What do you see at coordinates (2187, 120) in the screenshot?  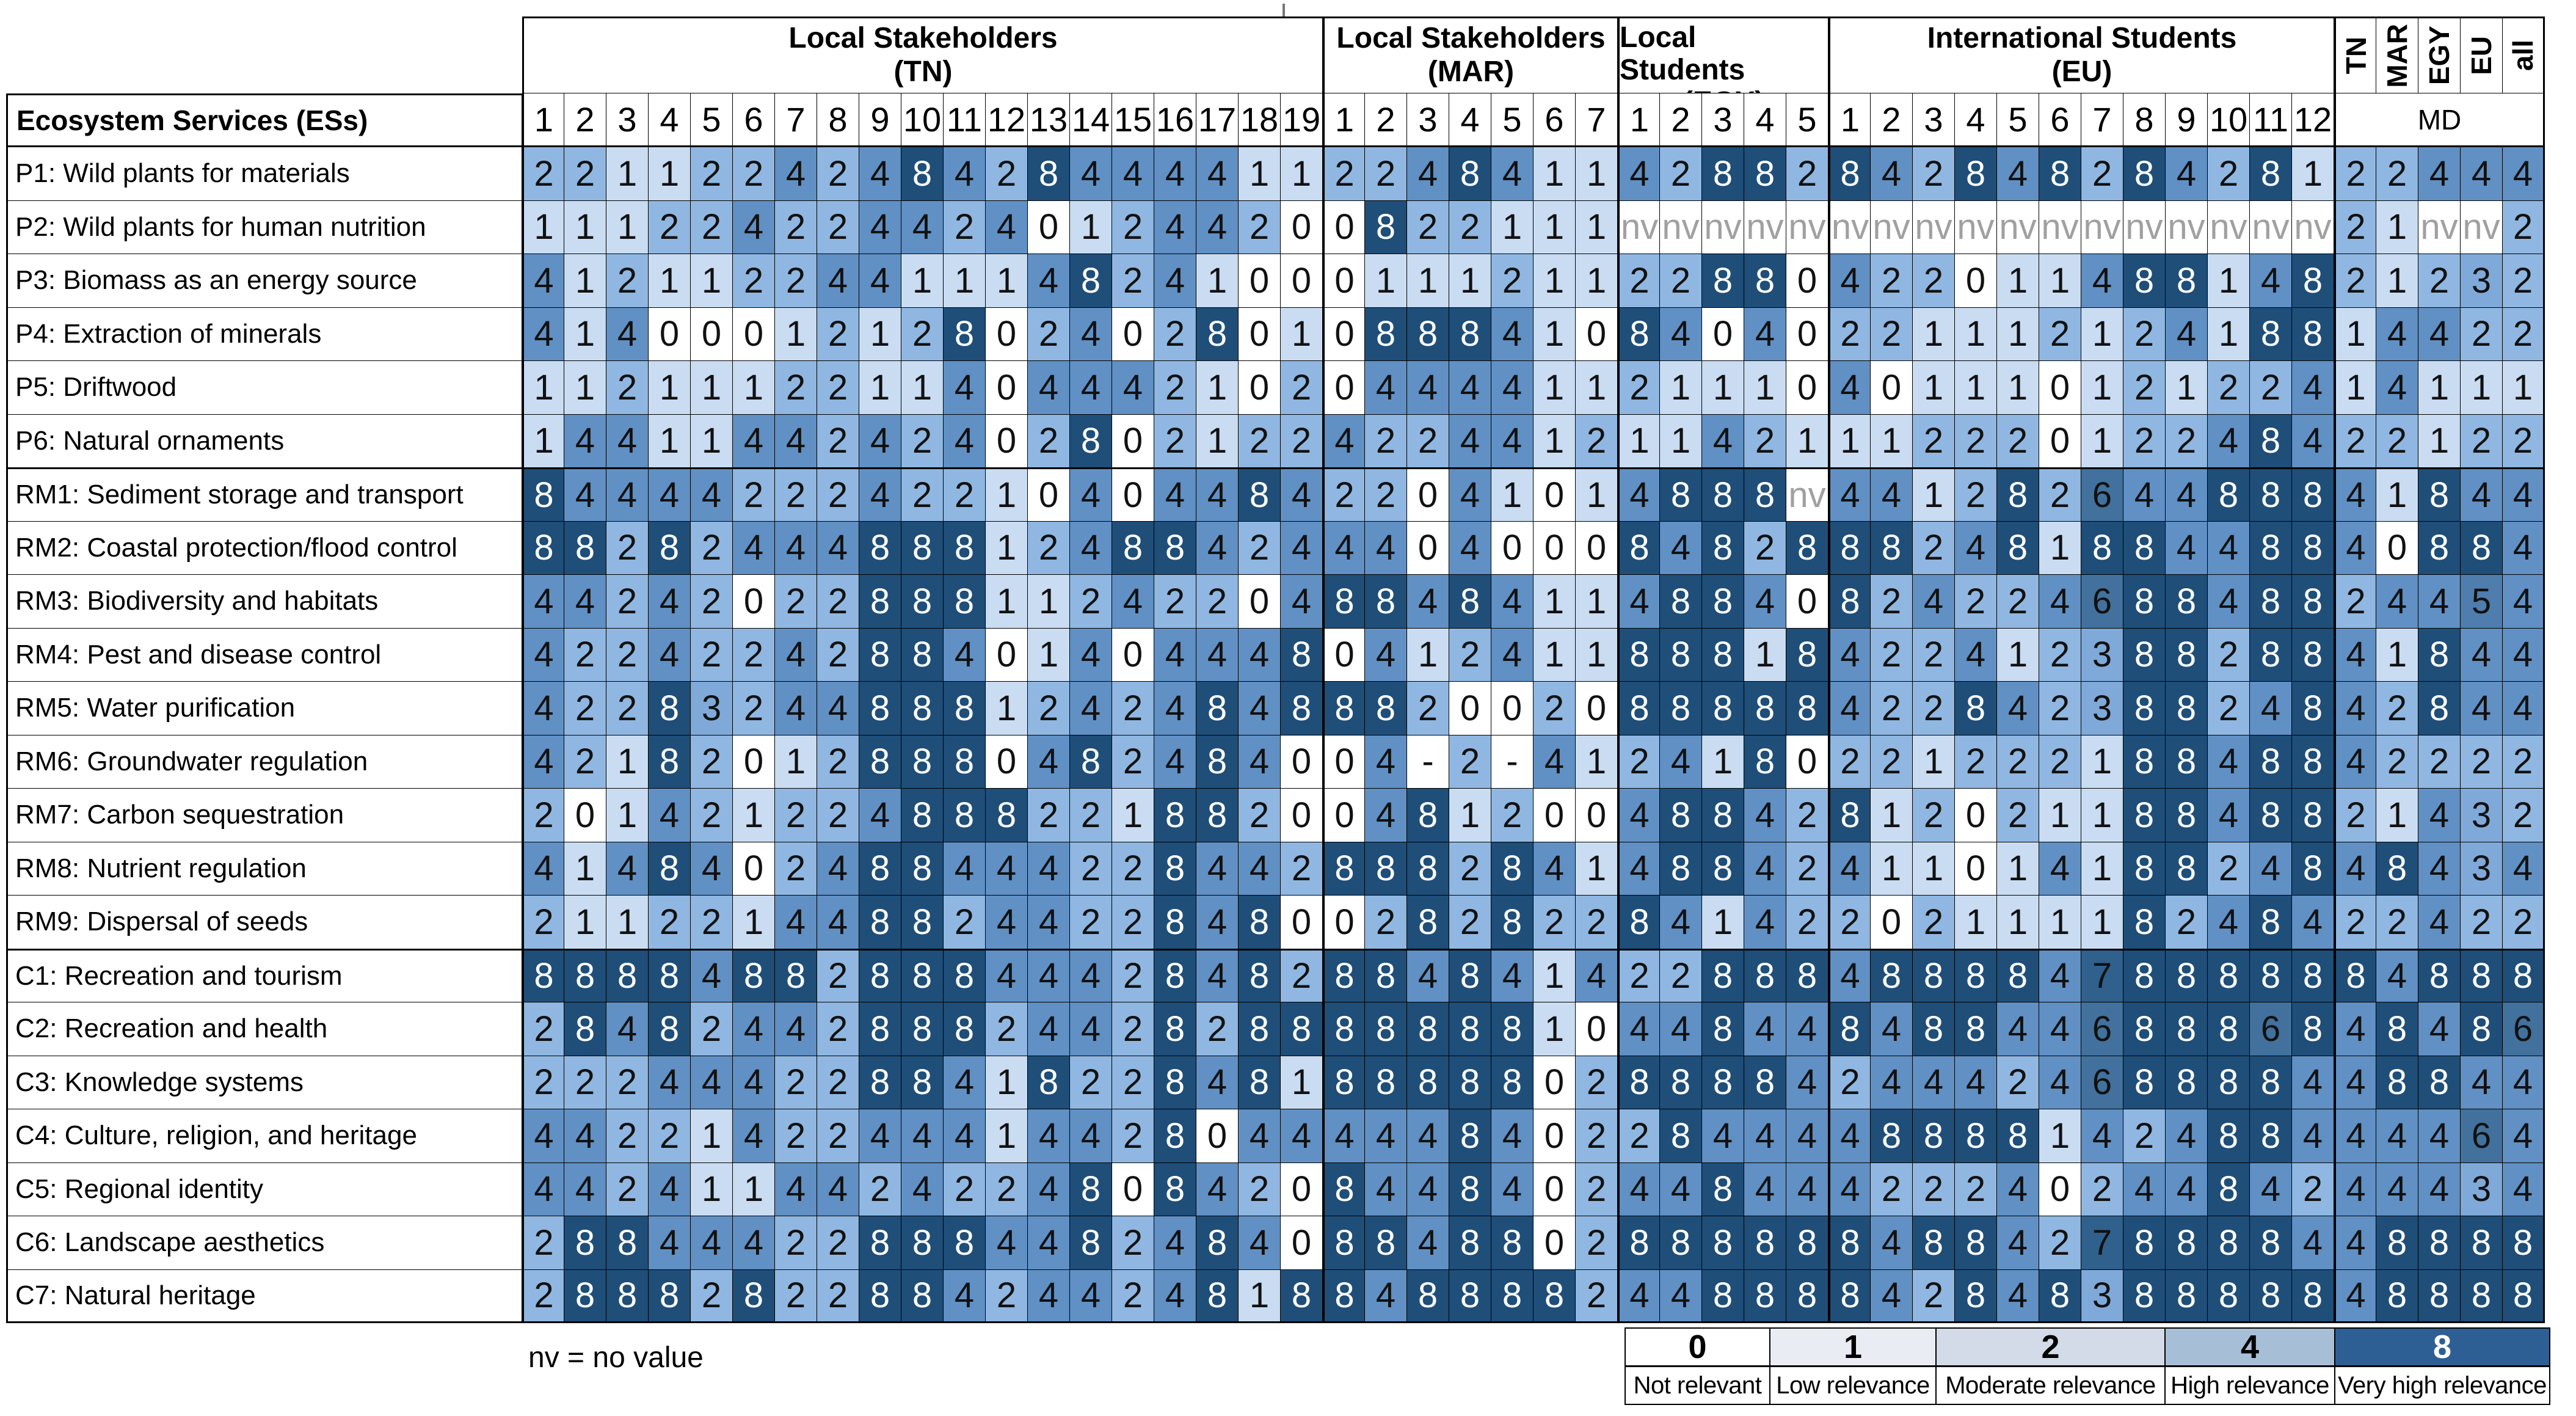 I see `column-number: 9` at bounding box center [2187, 120].